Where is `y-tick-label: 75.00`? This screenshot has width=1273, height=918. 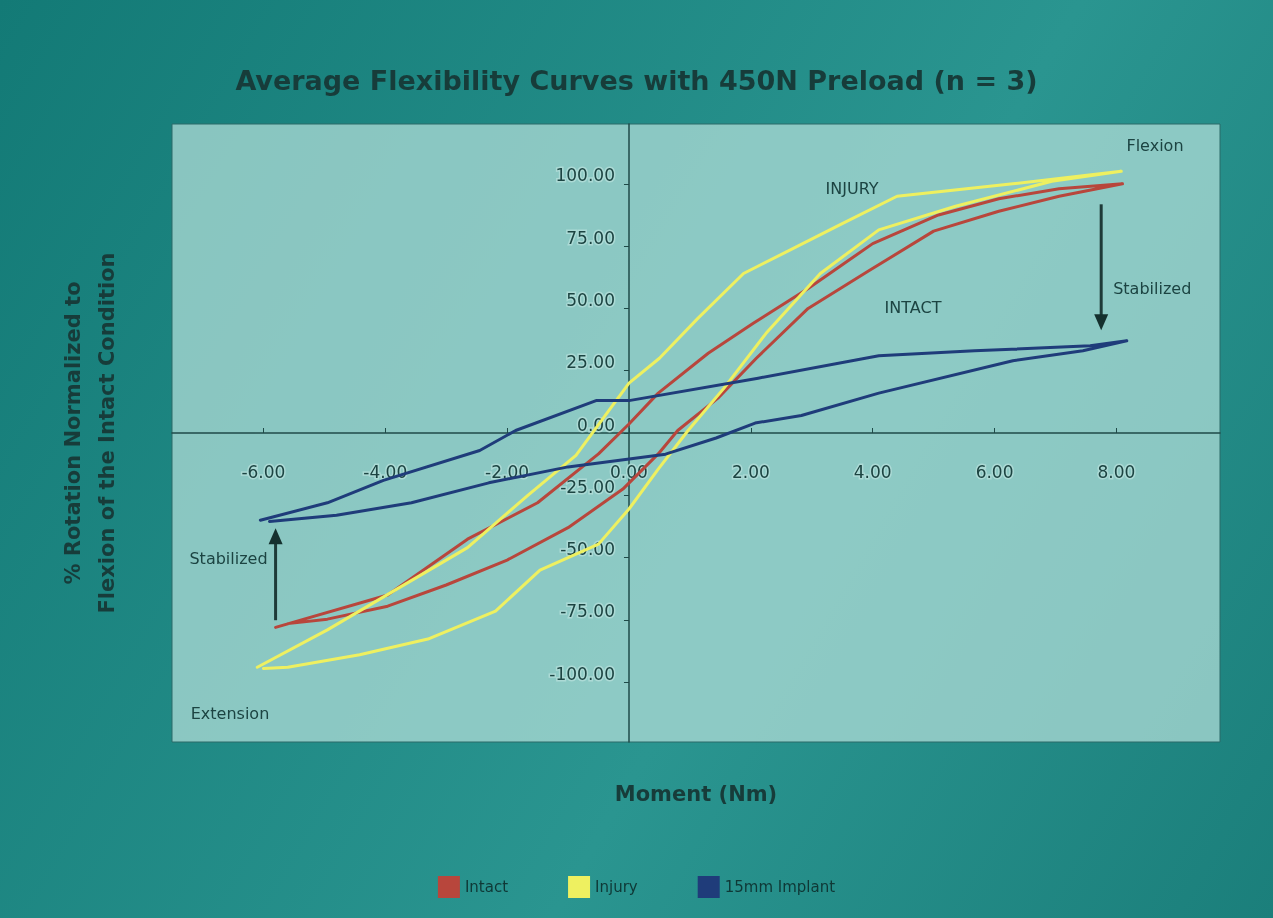
y-tick-label: 75.00 is located at coordinates (590, 237).